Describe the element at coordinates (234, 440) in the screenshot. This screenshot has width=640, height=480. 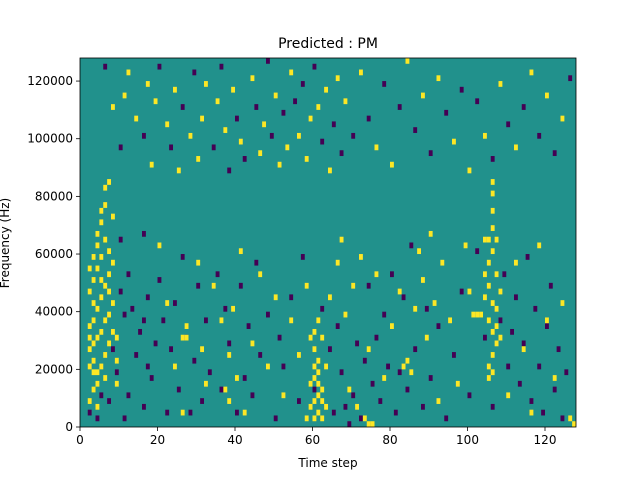
I see `x-tick-label: 40` at that location.